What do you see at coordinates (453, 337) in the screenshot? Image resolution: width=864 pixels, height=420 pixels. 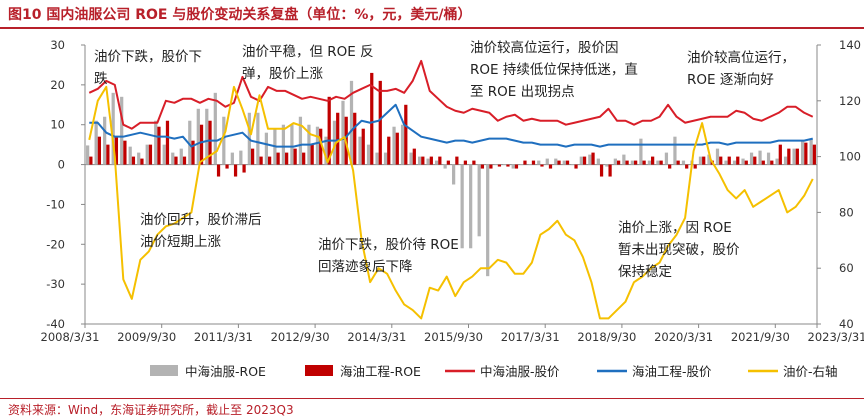 I see `x-tick-label: 2015/9/30` at bounding box center [453, 337].